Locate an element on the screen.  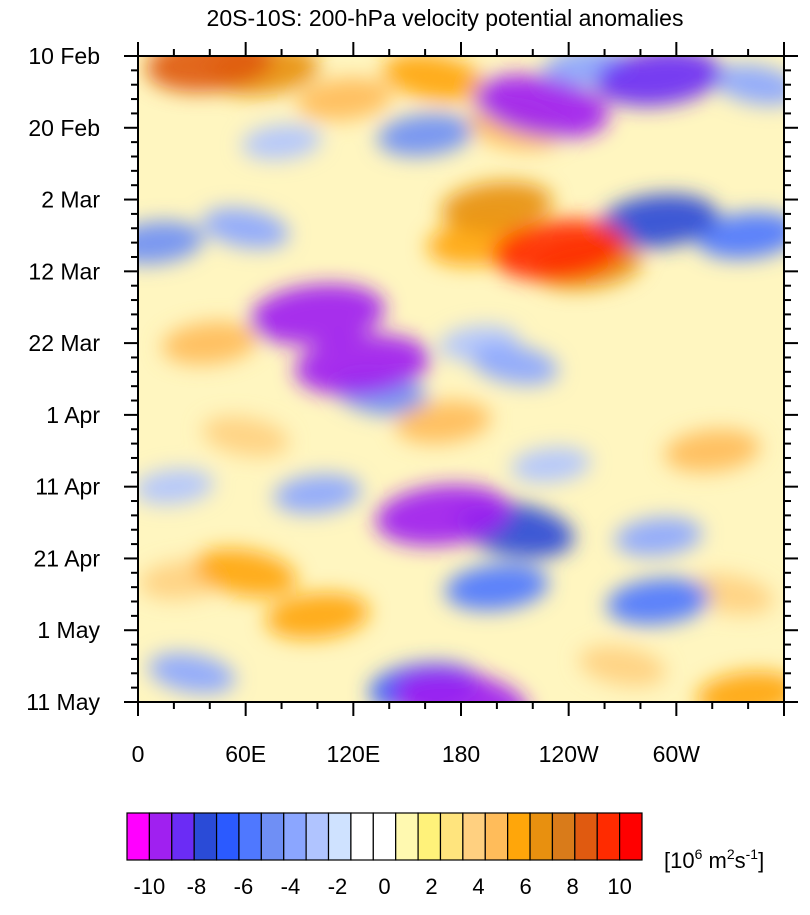
colorbar-label: 0 is located at coordinates (384, 886).